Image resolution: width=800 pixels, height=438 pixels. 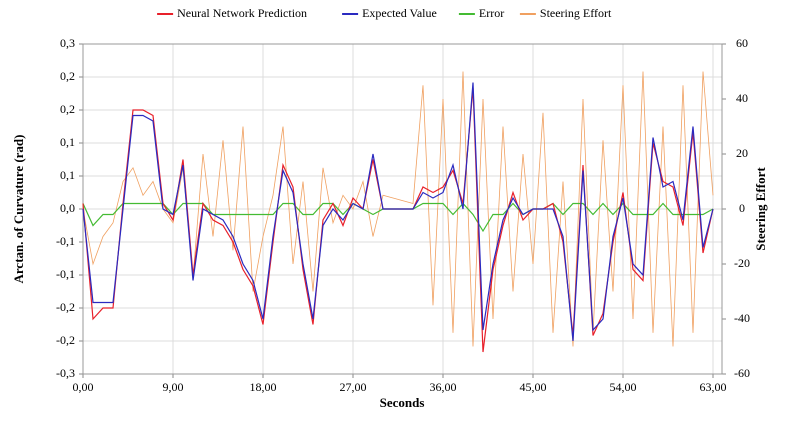 What do you see at coordinates (742, 373) in the screenshot?
I see `y2-tick-label: -60` at bounding box center [742, 373].